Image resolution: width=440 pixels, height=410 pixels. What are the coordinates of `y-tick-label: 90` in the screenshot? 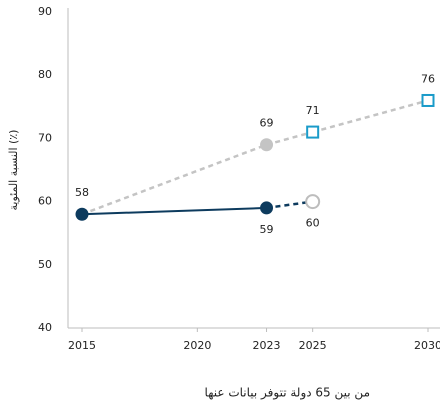 It's located at (45, 11).